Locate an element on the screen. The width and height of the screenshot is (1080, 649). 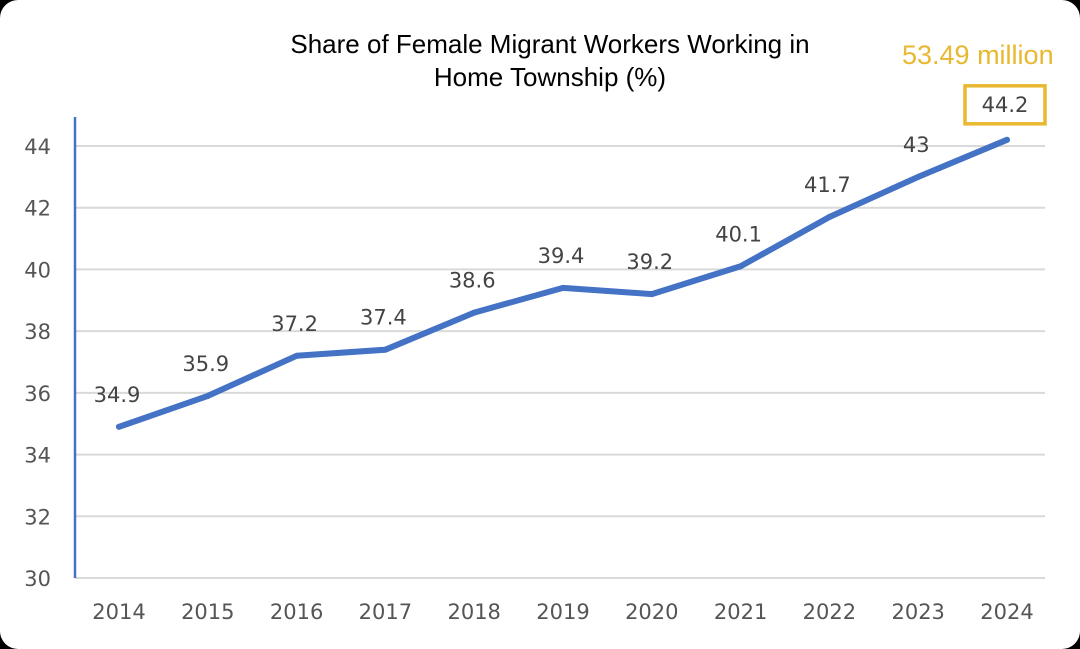
data-point-2019 is located at coordinates (563, 287).